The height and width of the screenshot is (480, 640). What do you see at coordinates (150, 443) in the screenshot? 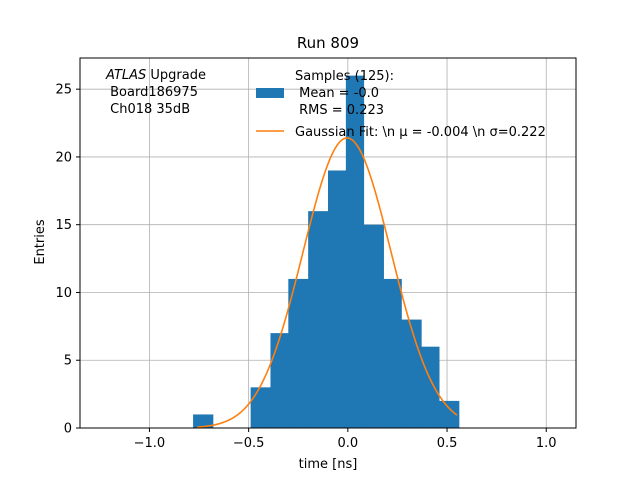
I see `x-tick-label: −1.0` at bounding box center [150, 443].